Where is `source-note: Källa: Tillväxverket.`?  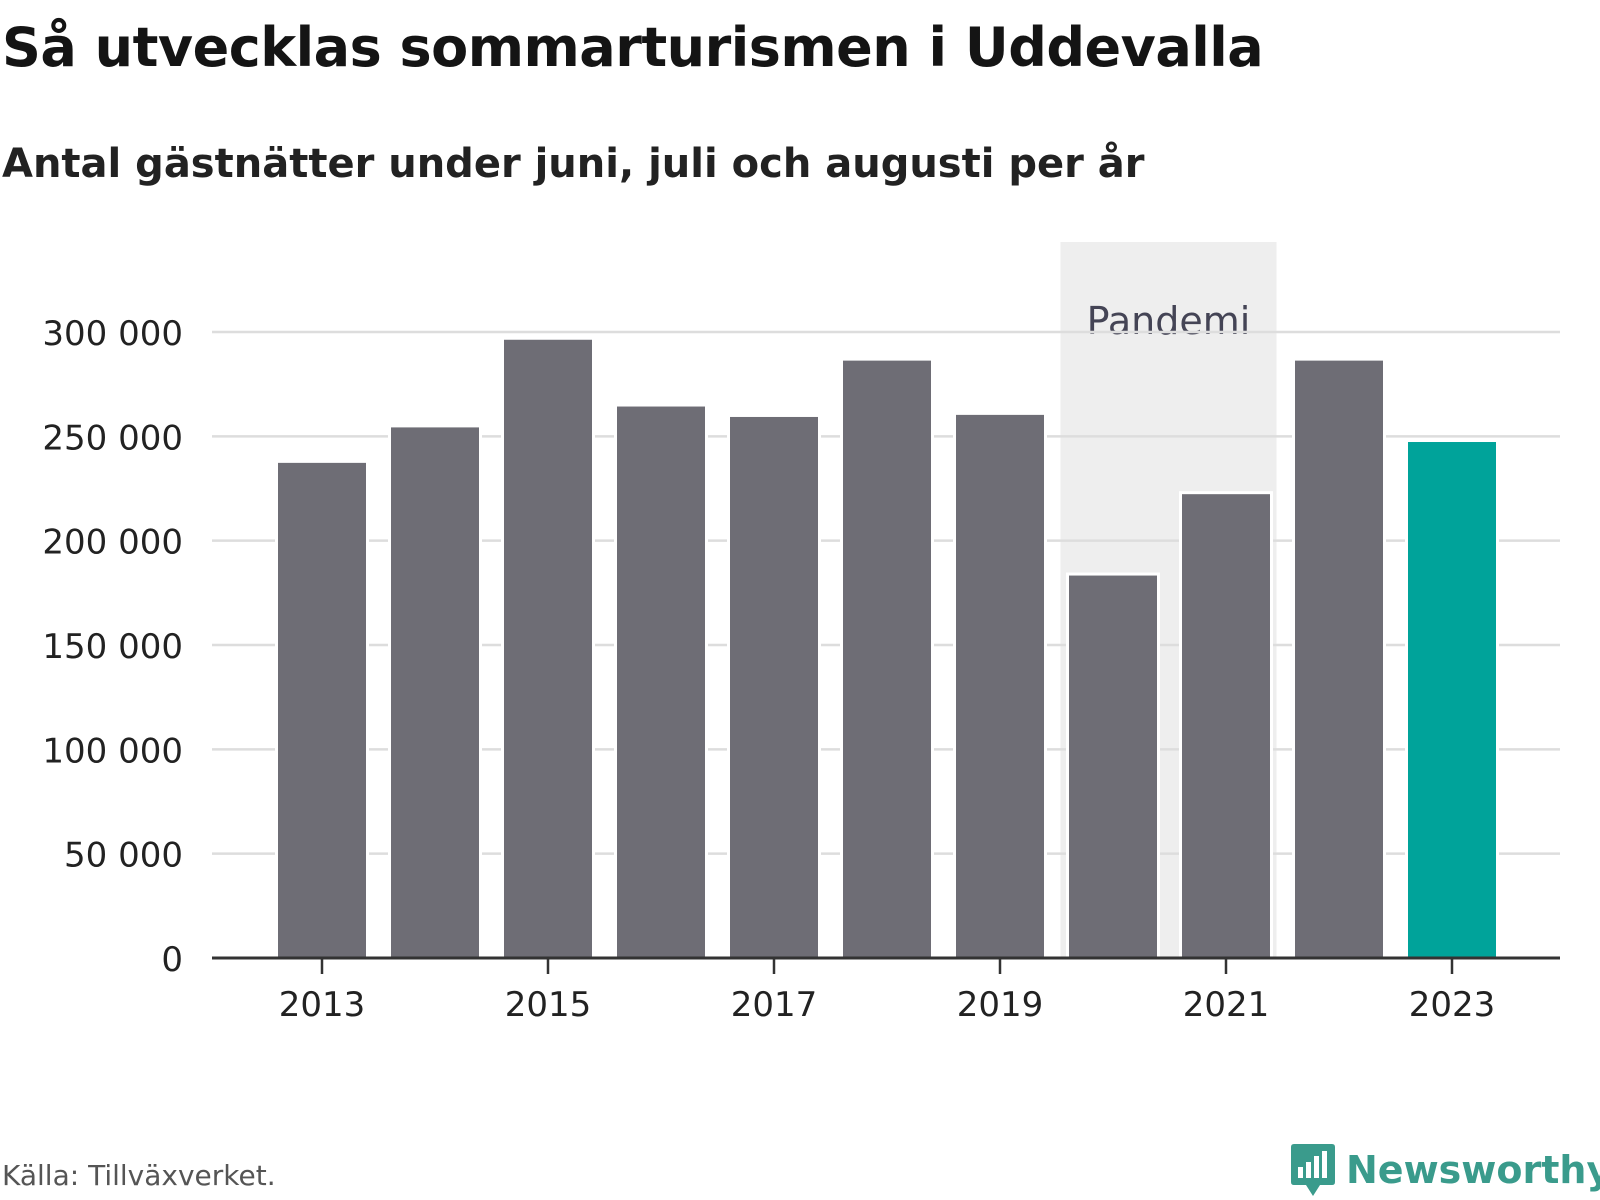 source-note: Källa: Tillväxverket. is located at coordinates (139, 1175).